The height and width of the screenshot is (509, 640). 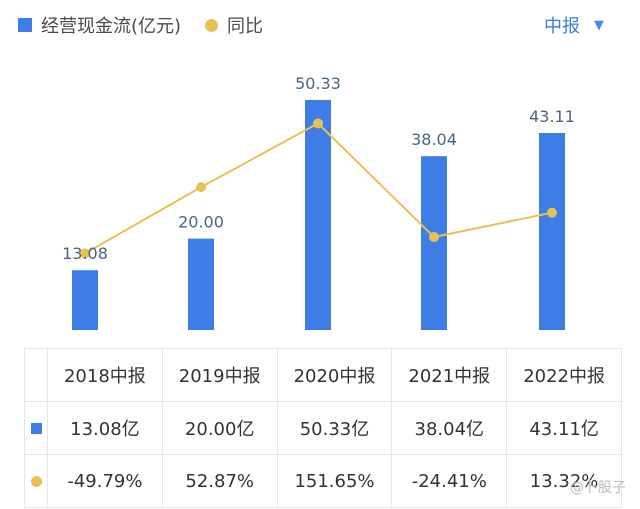 I want to click on bar-value-label: 43.11, so click(x=552, y=116).